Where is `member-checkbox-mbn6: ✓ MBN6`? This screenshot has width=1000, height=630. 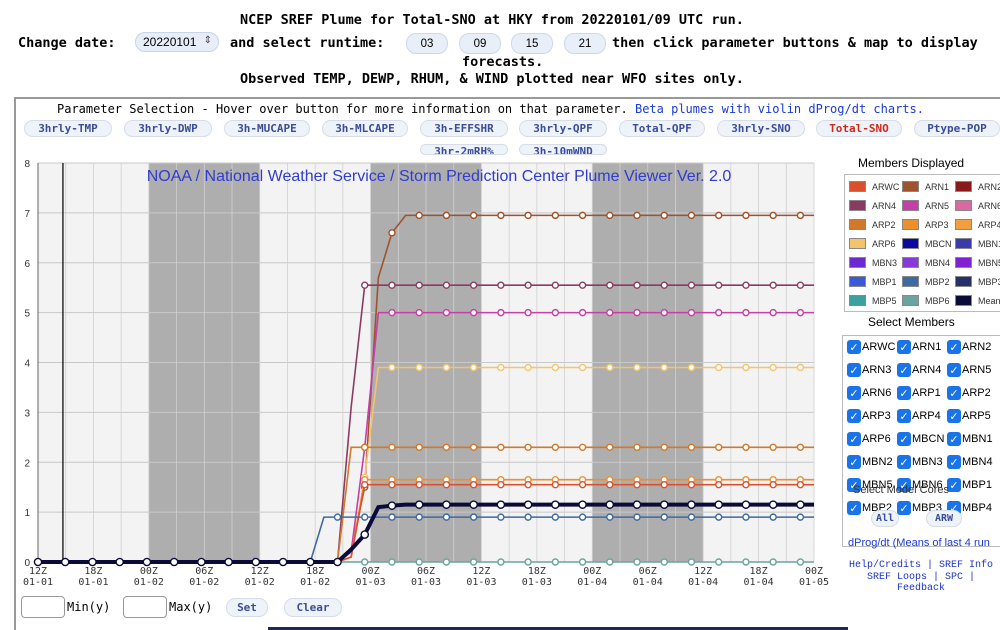 member-checkbox-mbn6: ✓ MBN6 is located at coordinates (920, 485).